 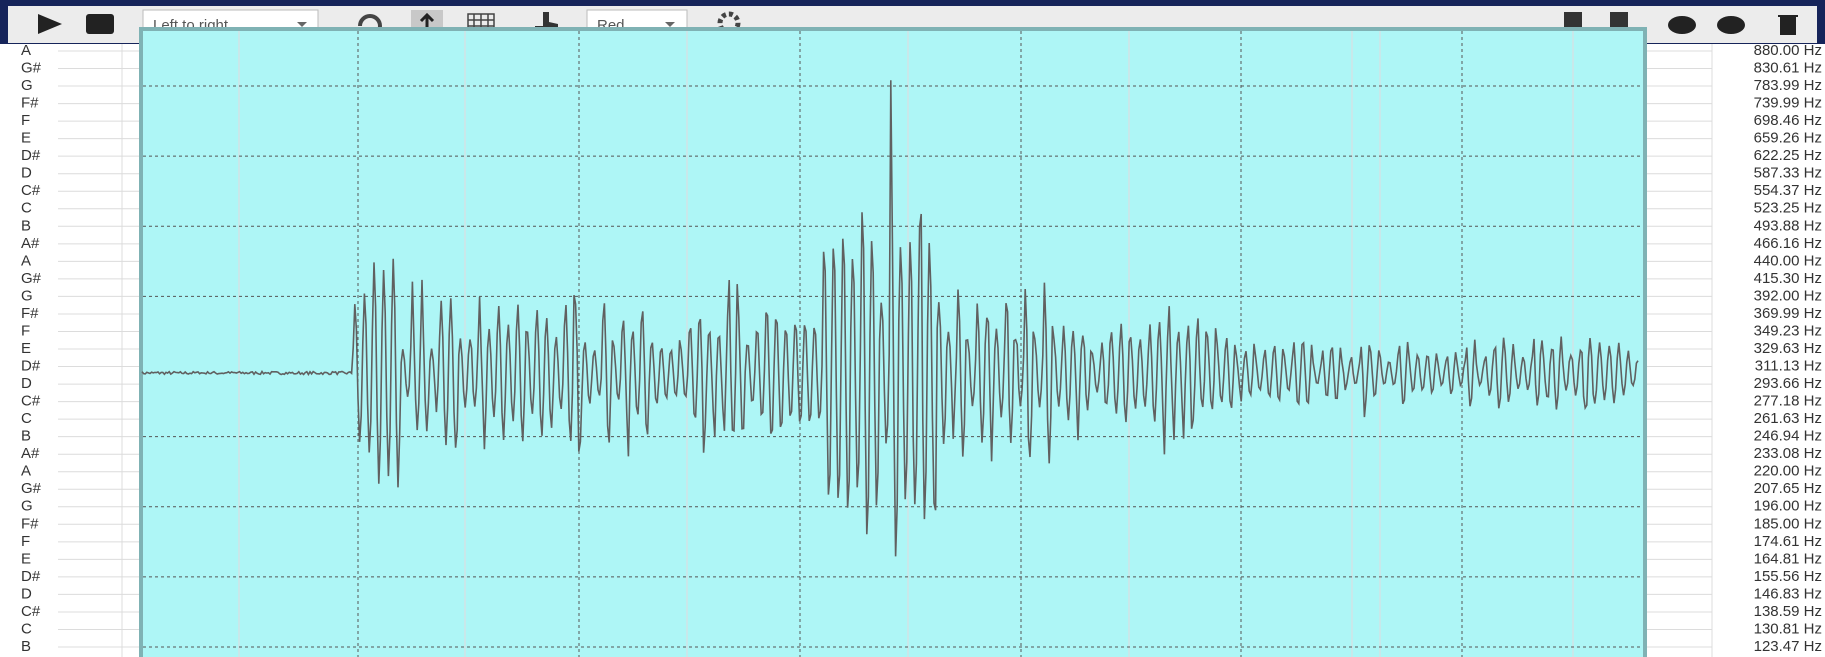 What do you see at coordinates (1788, 103) in the screenshot?
I see `frequency-label: 739.99 Hz` at bounding box center [1788, 103].